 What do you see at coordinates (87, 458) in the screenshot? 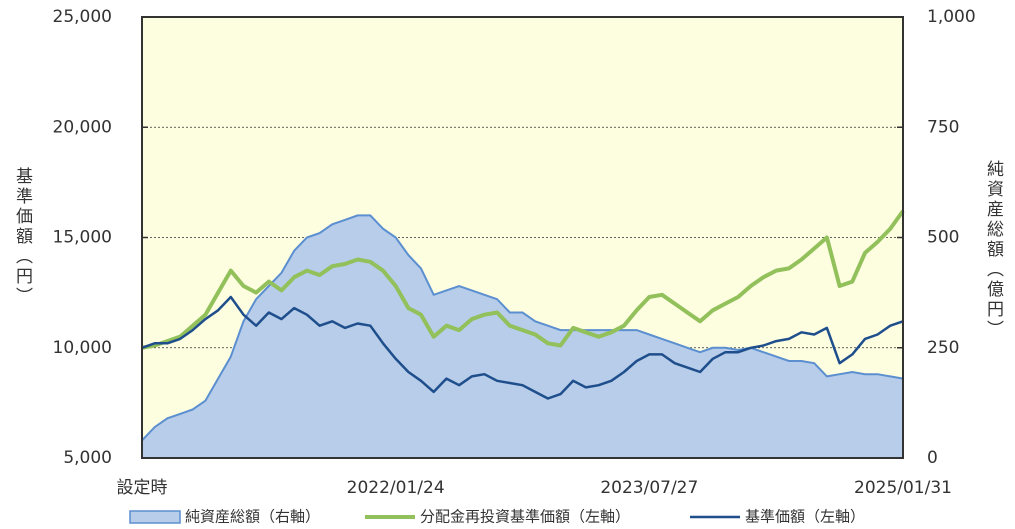
I see `y-tick-label: 5,000` at bounding box center [87, 458].